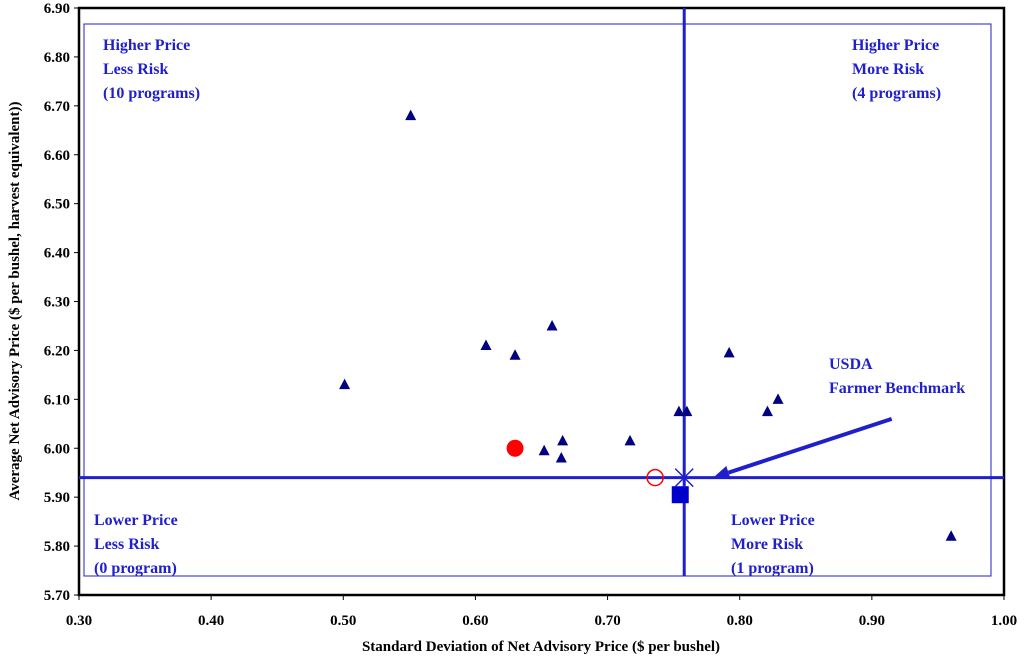 This screenshot has width=1024, height=662. I want to click on x-tick-label: 0.60, so click(475, 621).